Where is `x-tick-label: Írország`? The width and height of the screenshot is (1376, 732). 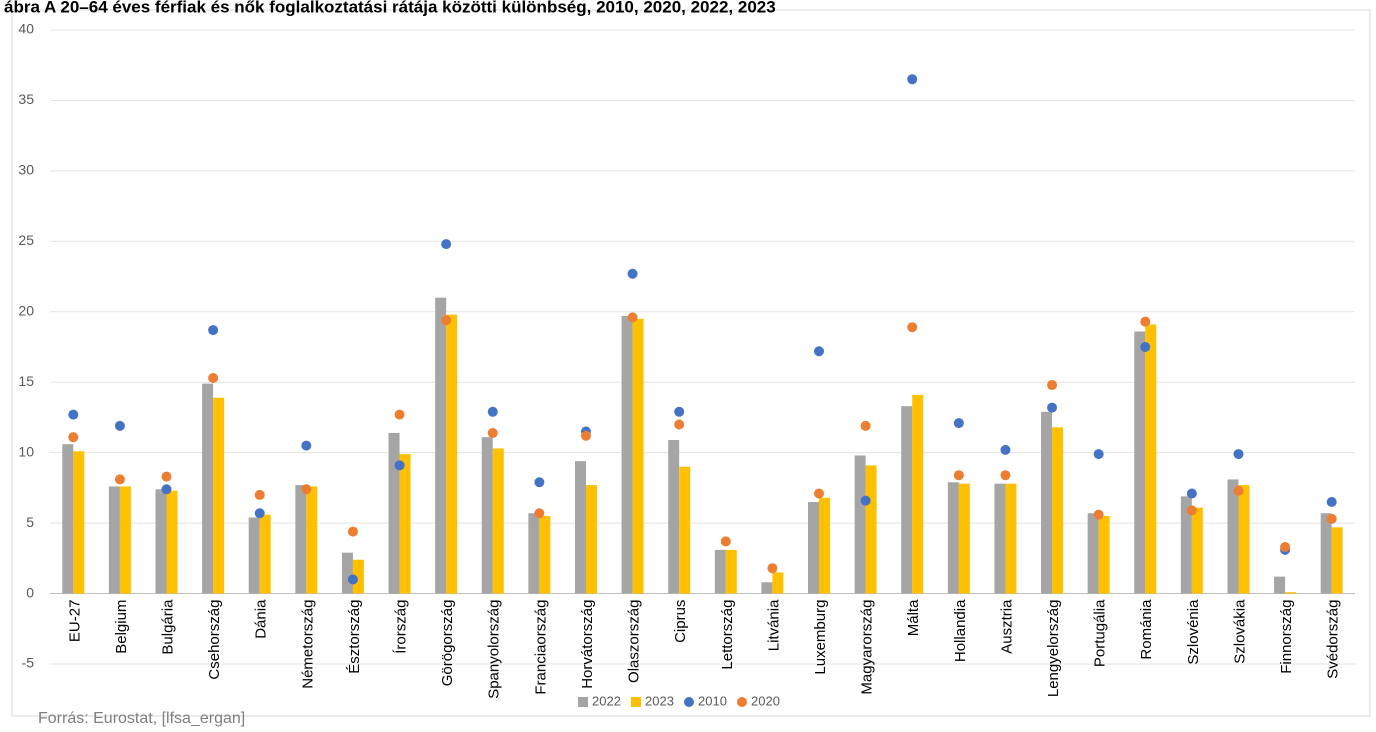 x-tick-label: Írország is located at coordinates (401, 627).